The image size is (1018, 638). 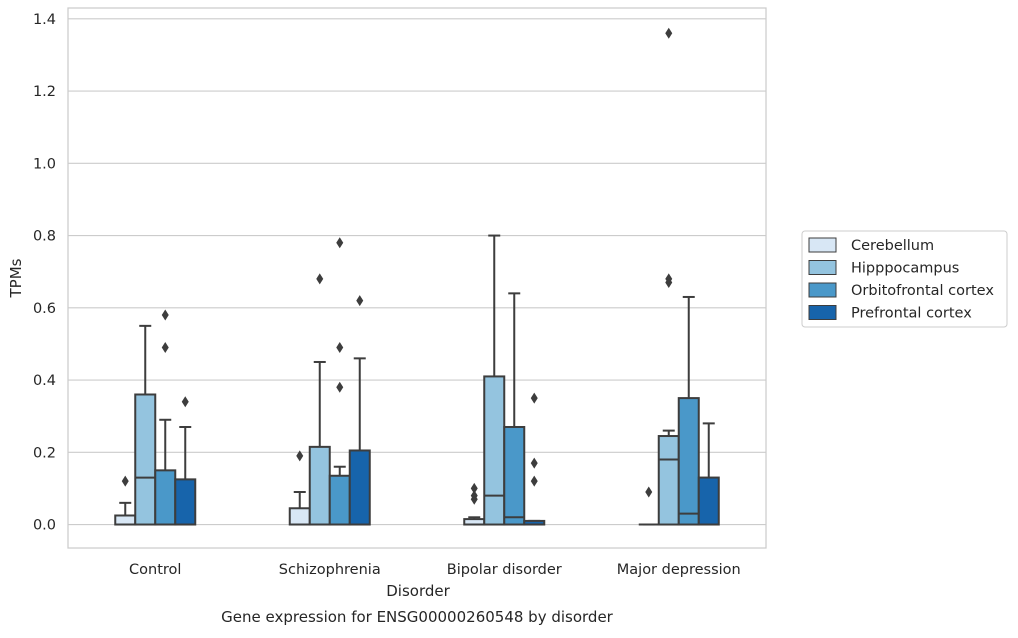 What do you see at coordinates (504, 570) in the screenshot?
I see `x-tick-label: Bipolar disorder` at bounding box center [504, 570].